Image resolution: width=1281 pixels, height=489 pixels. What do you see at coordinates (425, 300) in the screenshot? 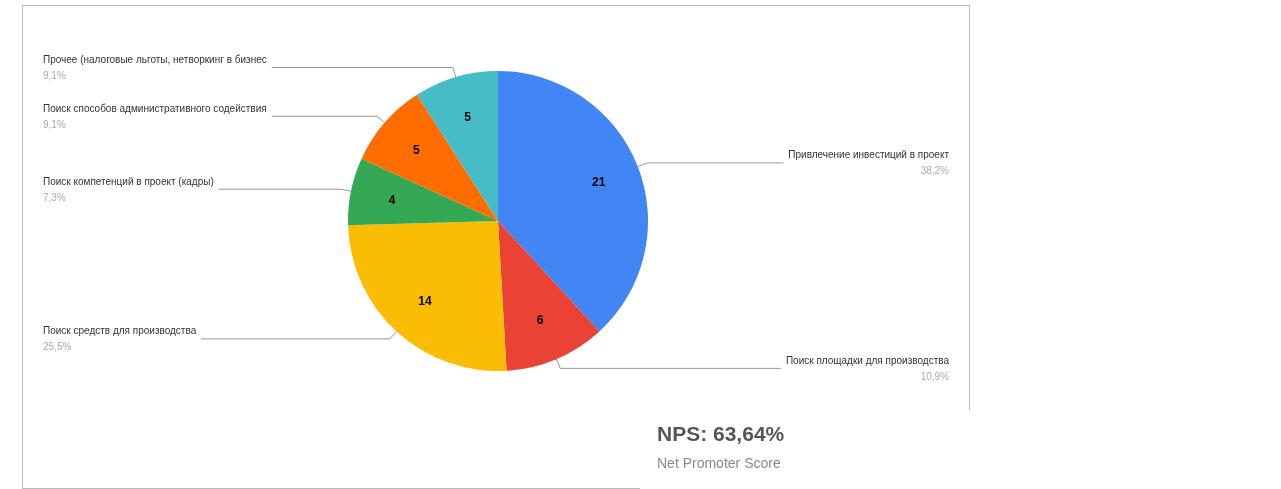
I see `data-label: 14` at bounding box center [425, 300].